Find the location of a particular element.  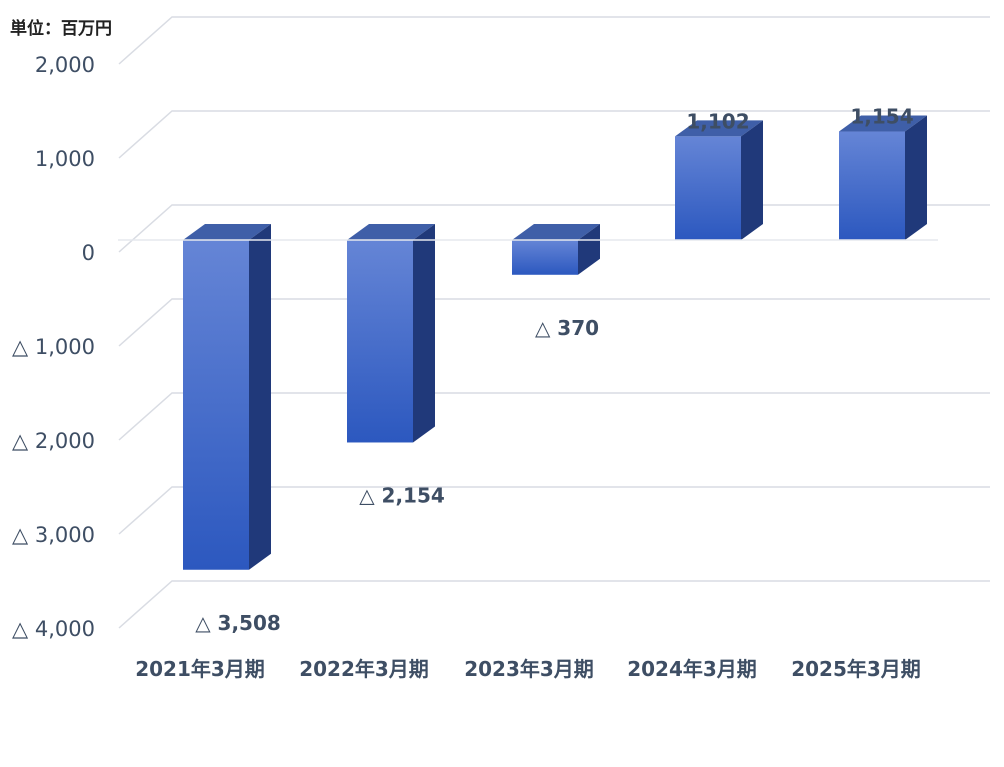

y-tick-label: △ 4,000 is located at coordinates (53, 629).